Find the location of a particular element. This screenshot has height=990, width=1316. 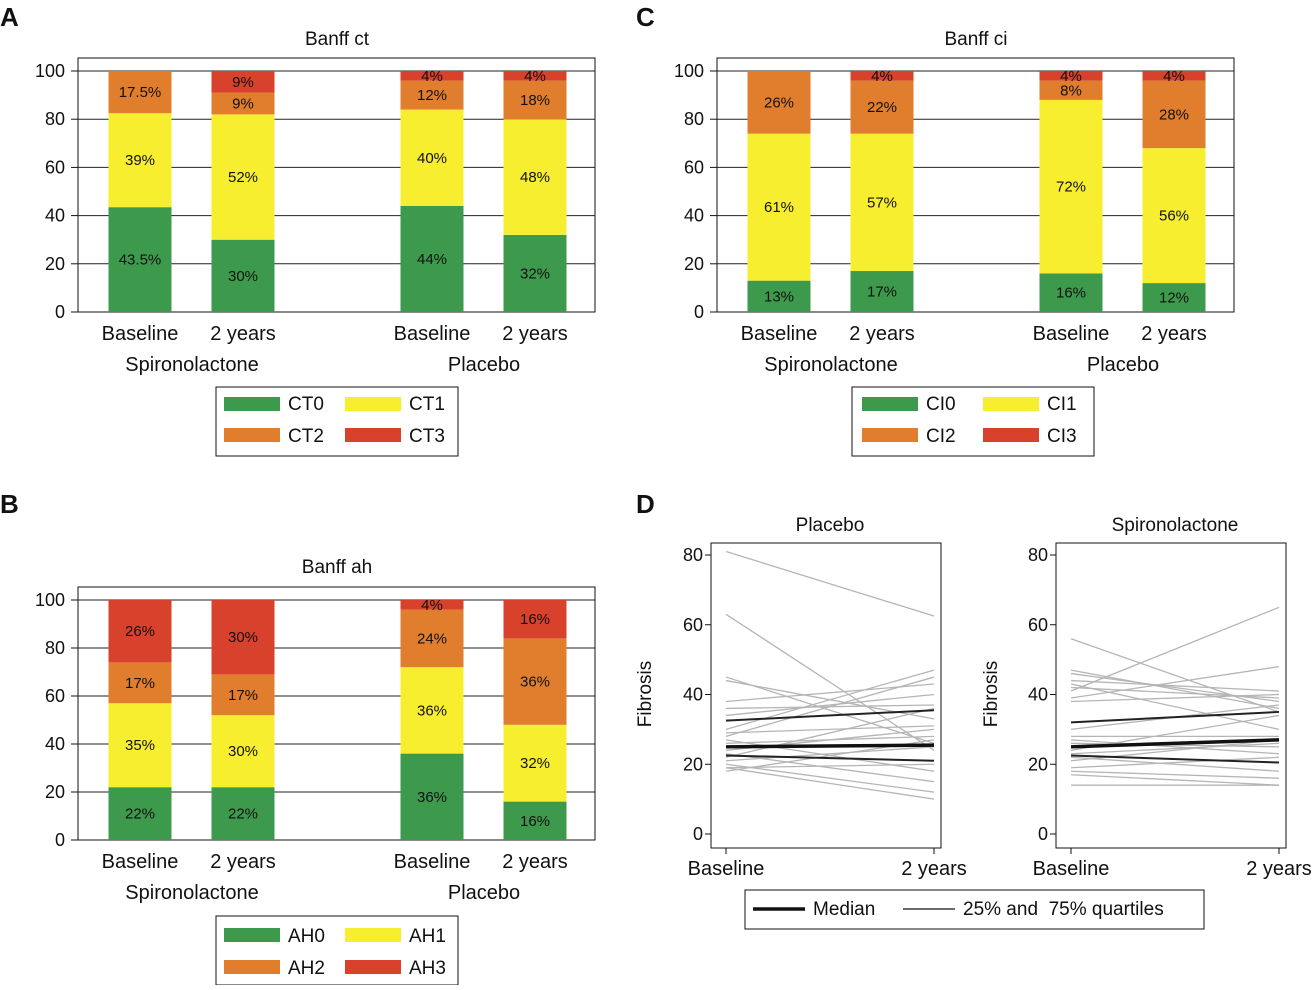

legend-label-ct1: CT1 is located at coordinates (427, 404).